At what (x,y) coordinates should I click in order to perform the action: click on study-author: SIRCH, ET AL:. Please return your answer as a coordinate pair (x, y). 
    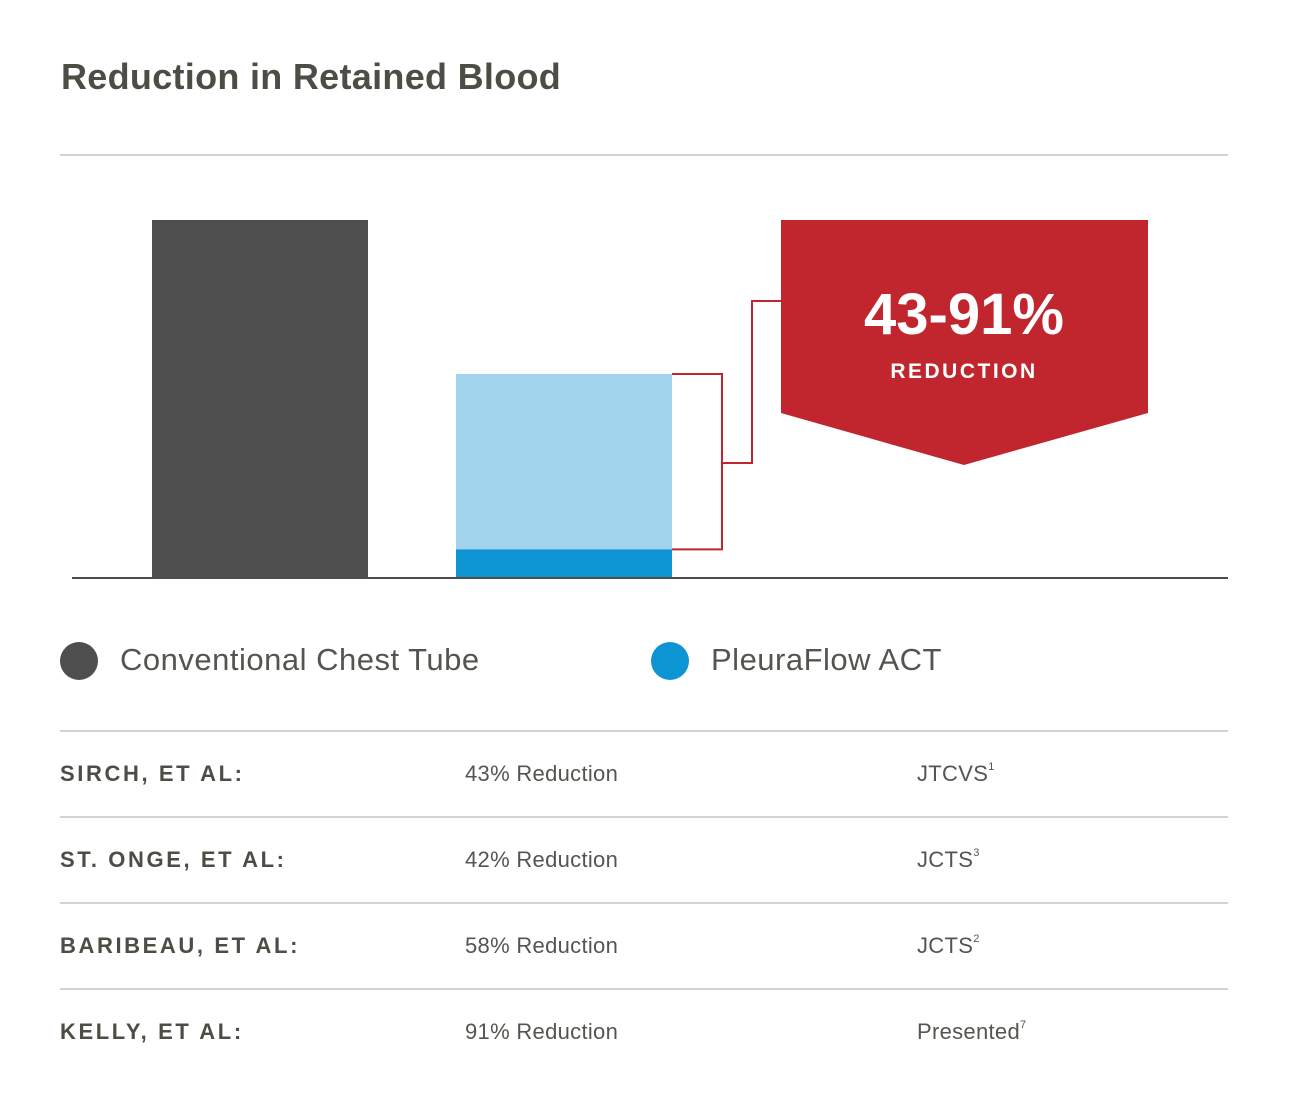
    Looking at the image, I should click on (152, 773).